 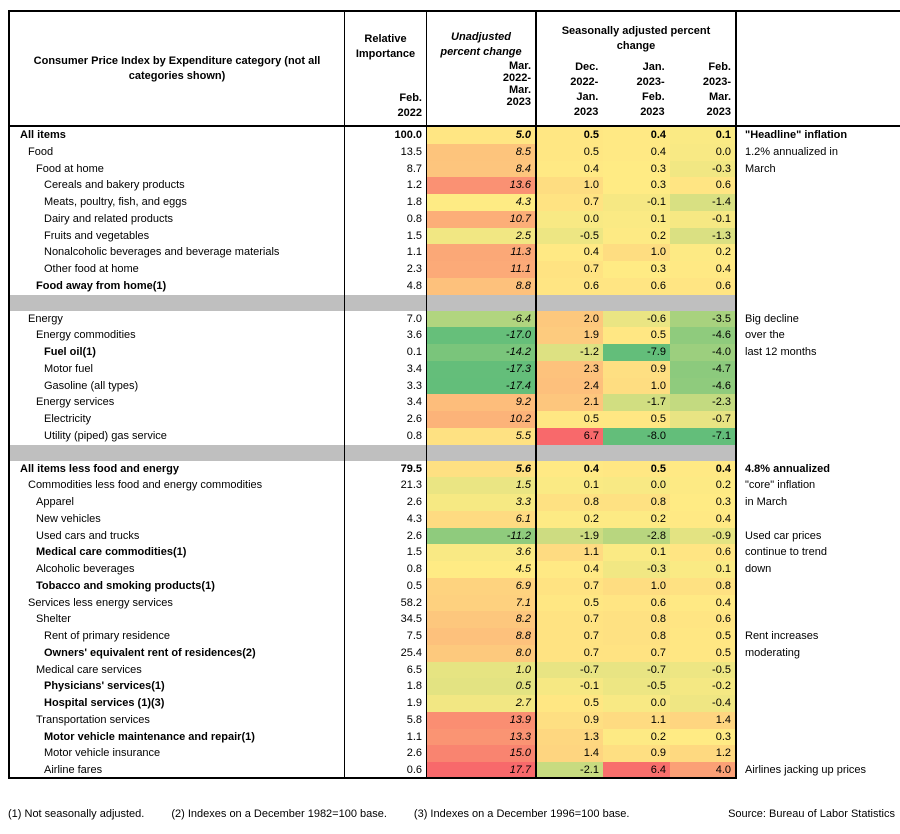 I want to click on seasonally-adjusted-cell-1: -1.2, so click(x=570, y=352).